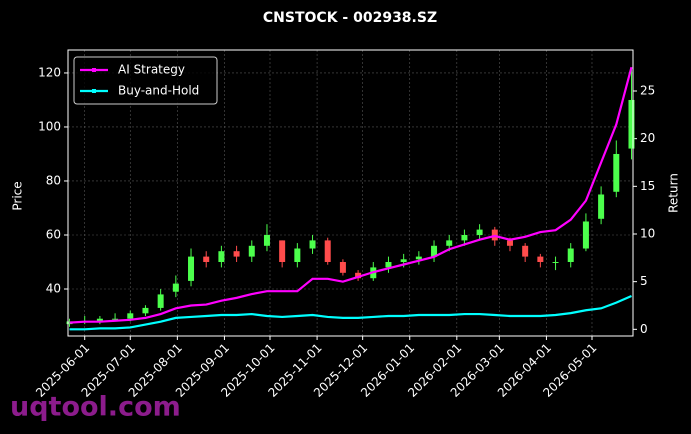  Describe the element at coordinates (151, 70) in the screenshot. I see `legend-label: AI Strategy` at that location.